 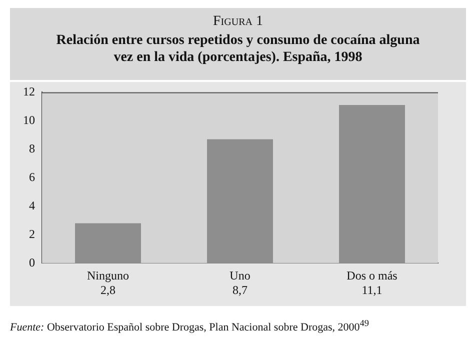 What do you see at coordinates (108, 289) in the screenshot?
I see `data-label: 2,8` at bounding box center [108, 289].